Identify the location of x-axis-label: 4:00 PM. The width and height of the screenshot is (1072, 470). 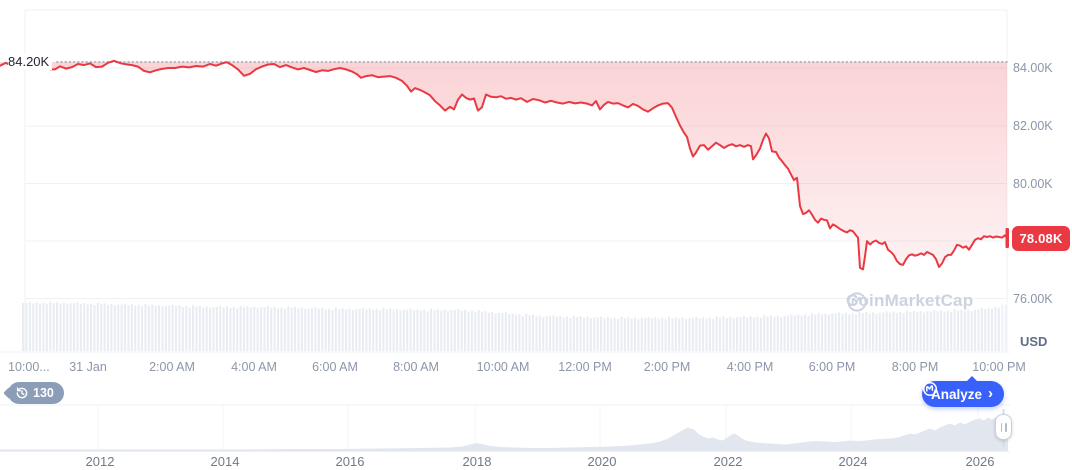
(750, 367).